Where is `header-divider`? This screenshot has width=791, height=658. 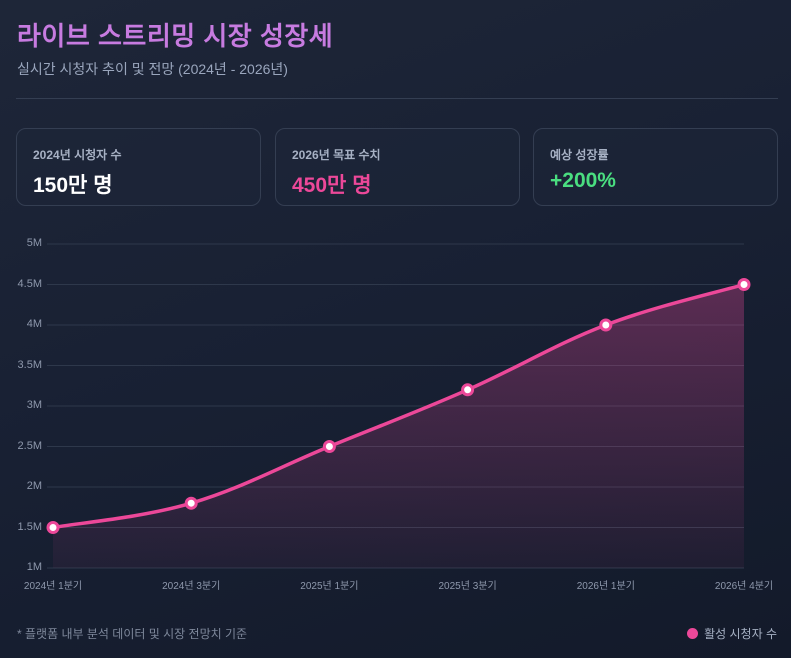 header-divider is located at coordinates (397, 98).